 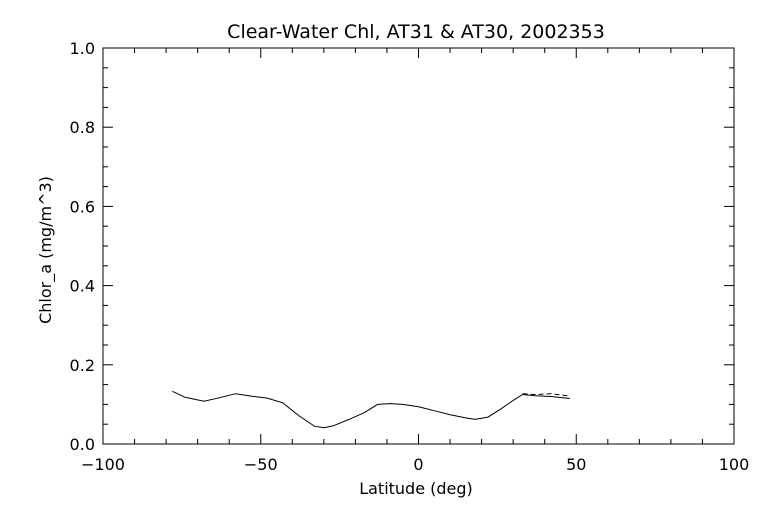 What do you see at coordinates (46, 250) in the screenshot?
I see `y-axis-label: Chlor_a (mg/m^3)` at bounding box center [46, 250].